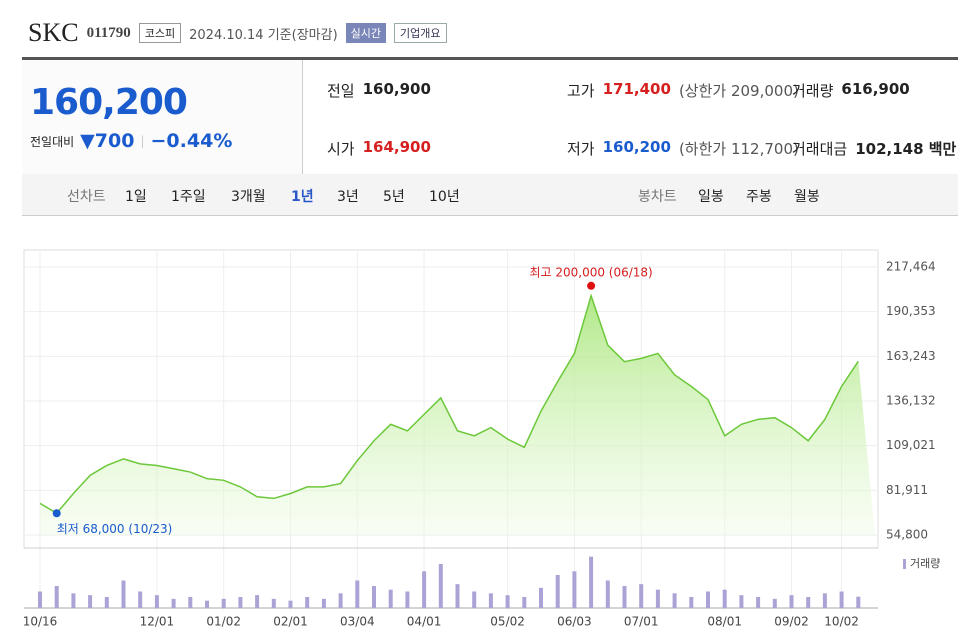  Describe the element at coordinates (738, 149) in the screenshot. I see `item-extra: (하한가 112,700)` at that location.